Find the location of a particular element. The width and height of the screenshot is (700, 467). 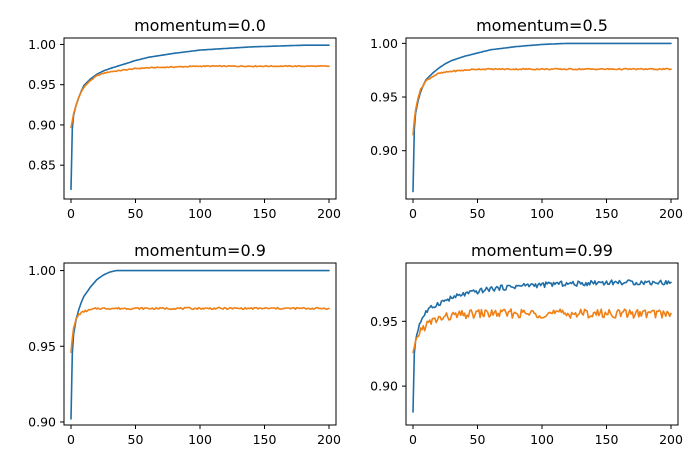

panel-title: momentum=0.99 is located at coordinates (542, 250).